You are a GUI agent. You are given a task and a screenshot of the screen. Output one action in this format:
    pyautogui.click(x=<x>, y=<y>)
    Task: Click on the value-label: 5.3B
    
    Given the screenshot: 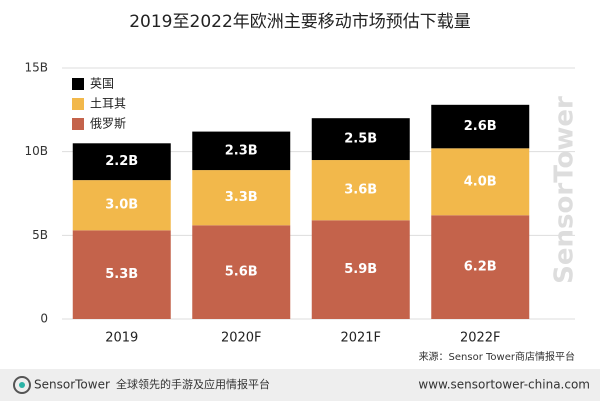 What is the action you would take?
    pyautogui.click(x=121, y=274)
    